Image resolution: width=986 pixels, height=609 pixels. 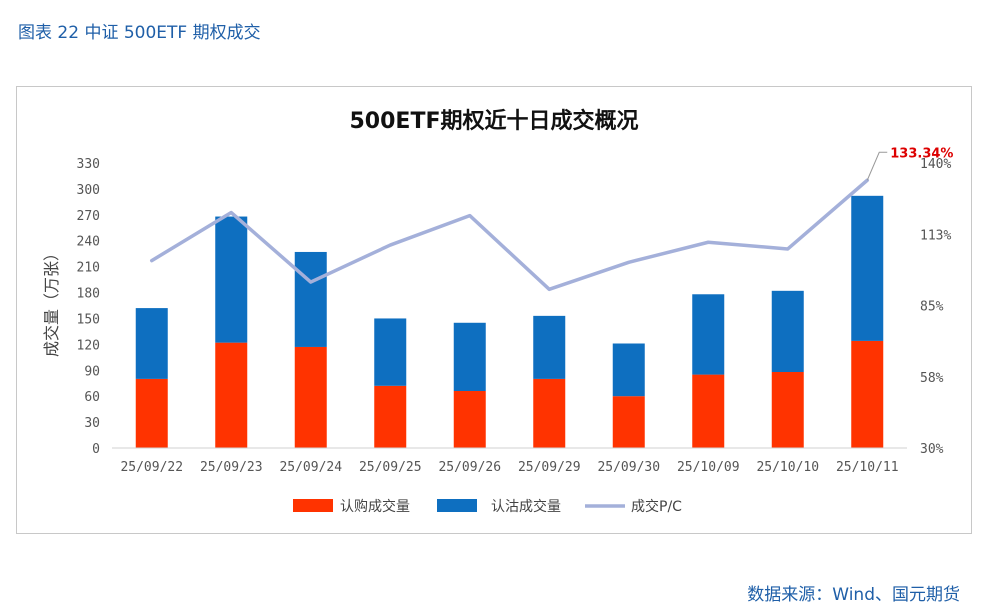 What do you see at coordinates (88, 190) in the screenshot?
I see `y-tick-label: 300` at bounding box center [88, 190].